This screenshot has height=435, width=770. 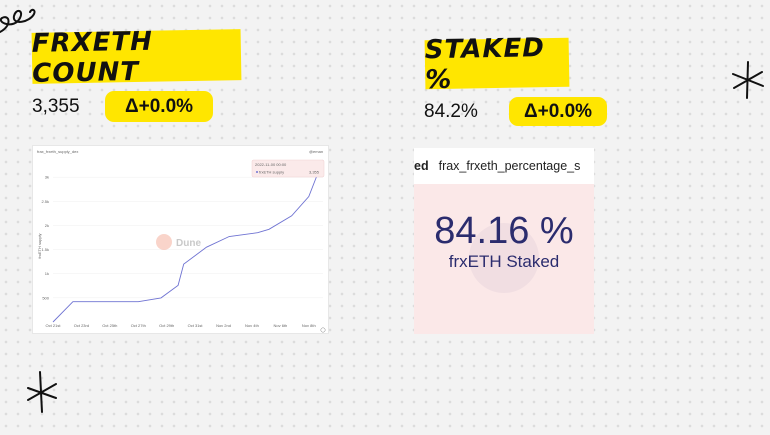 I want to click on counter-header: ed frax_frxeth_percentage_s, so click(x=504, y=166).